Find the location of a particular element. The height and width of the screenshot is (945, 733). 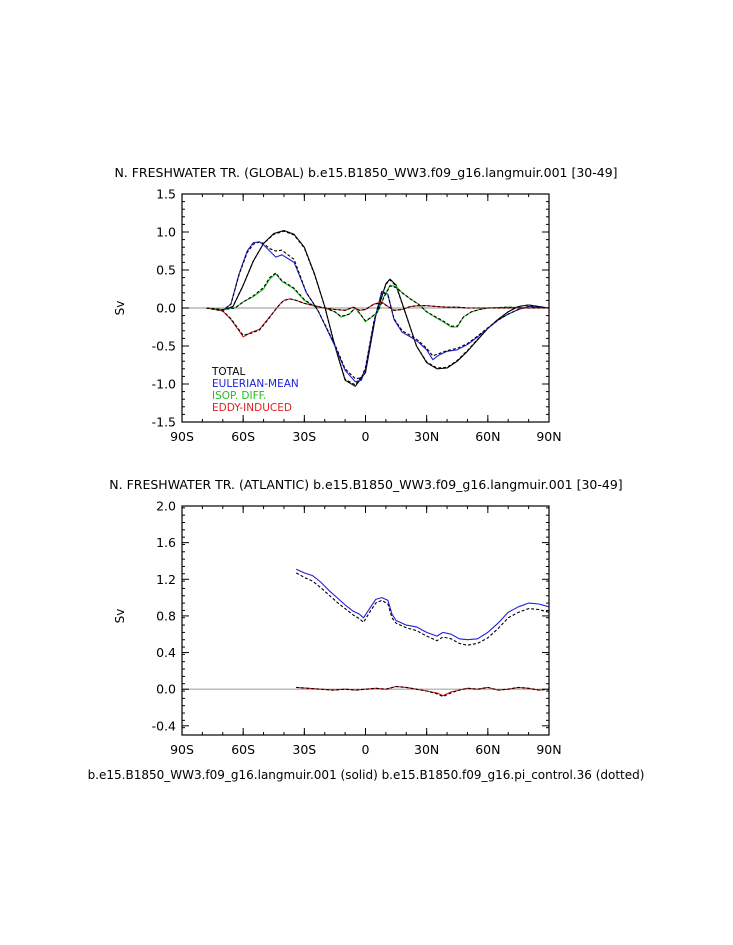

atlantic-y-tick-label: 0.8 is located at coordinates (166, 615).